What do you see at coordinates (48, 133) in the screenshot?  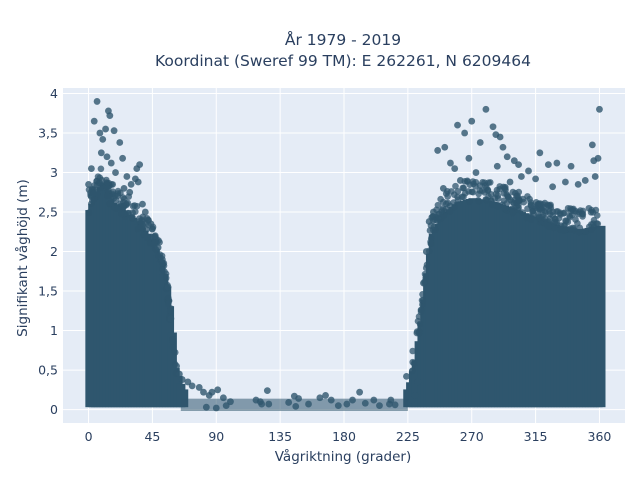 I see `y-tick-label: 3,5` at bounding box center [48, 133].